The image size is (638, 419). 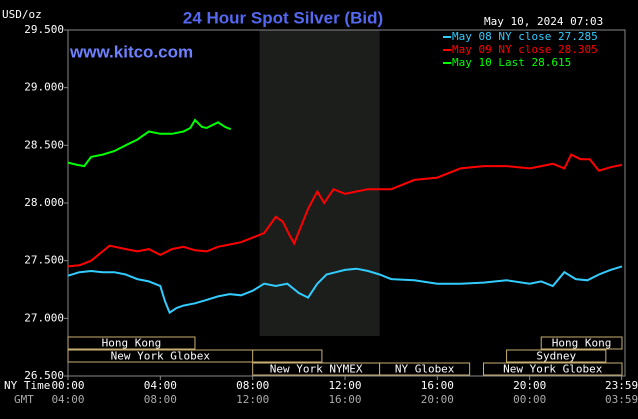 What do you see at coordinates (621, 399) in the screenshot?
I see `gmt-tick-label: 03:59` at bounding box center [621, 399].